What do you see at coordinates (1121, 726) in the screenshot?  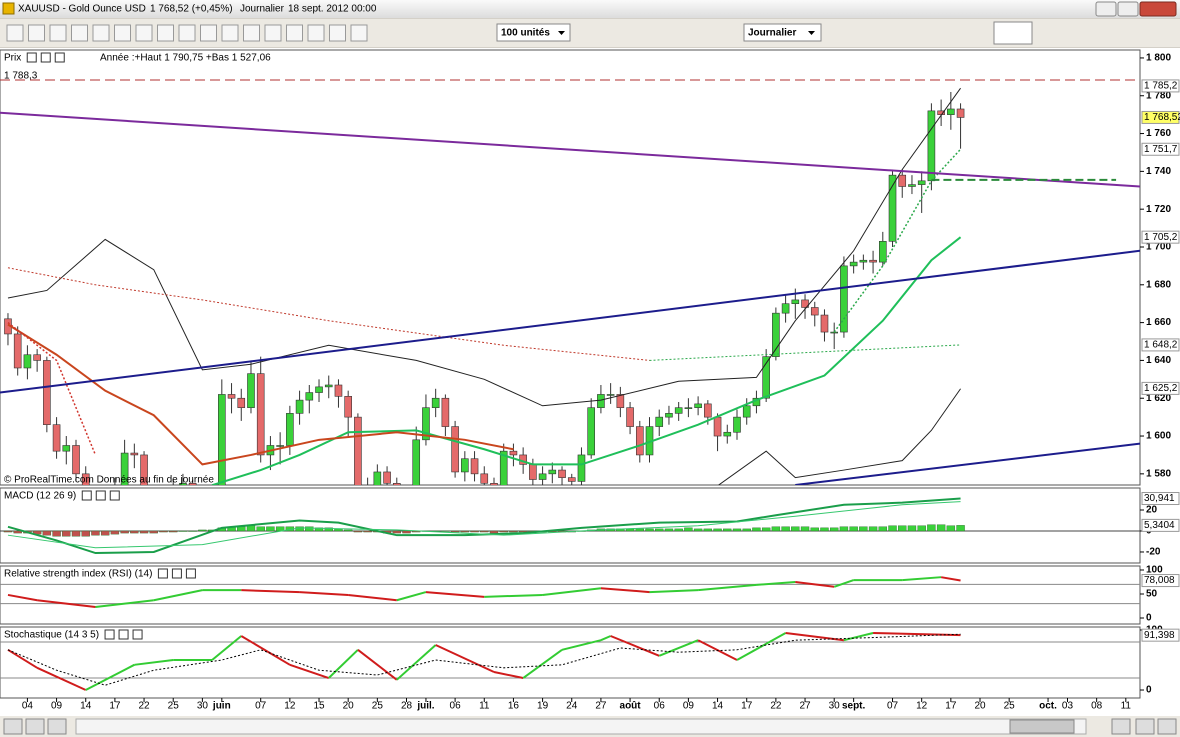 I see `zoom-out-button` at bounding box center [1121, 726].